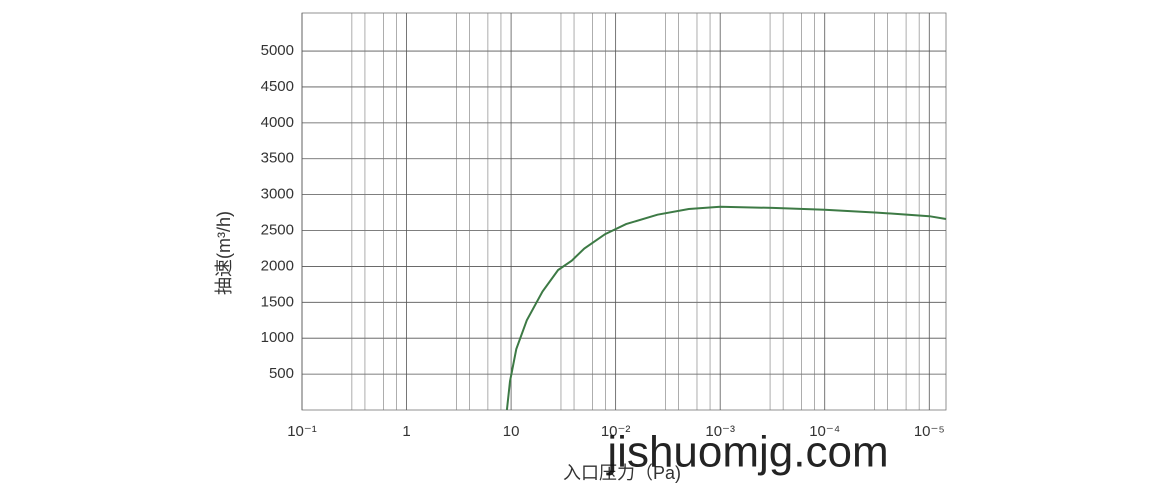  What do you see at coordinates (824, 431) in the screenshot?
I see `x-tick-label: 10⁻⁴` at bounding box center [824, 431].